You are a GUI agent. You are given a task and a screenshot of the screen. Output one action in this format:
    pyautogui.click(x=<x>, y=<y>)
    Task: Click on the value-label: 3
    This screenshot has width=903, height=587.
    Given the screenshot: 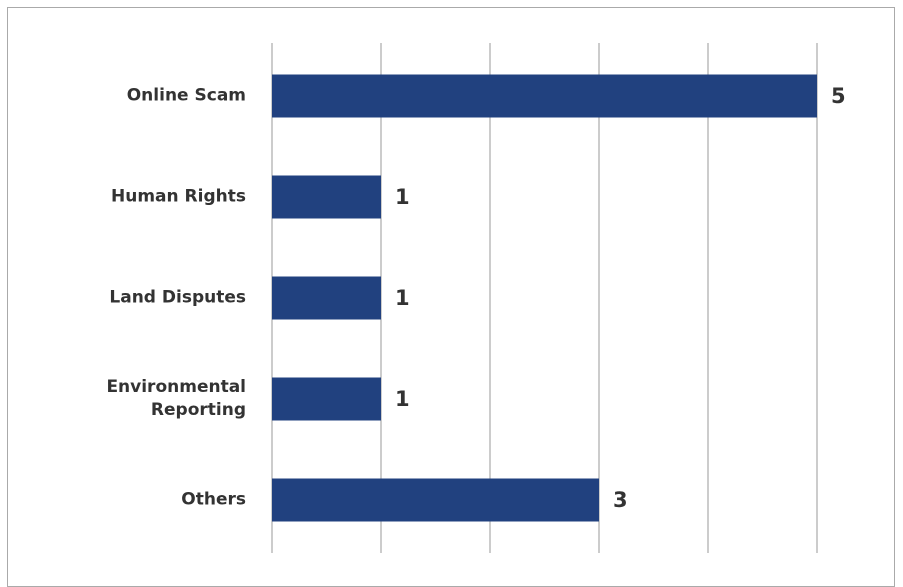 What is the action you would take?
    pyautogui.click(x=620, y=500)
    